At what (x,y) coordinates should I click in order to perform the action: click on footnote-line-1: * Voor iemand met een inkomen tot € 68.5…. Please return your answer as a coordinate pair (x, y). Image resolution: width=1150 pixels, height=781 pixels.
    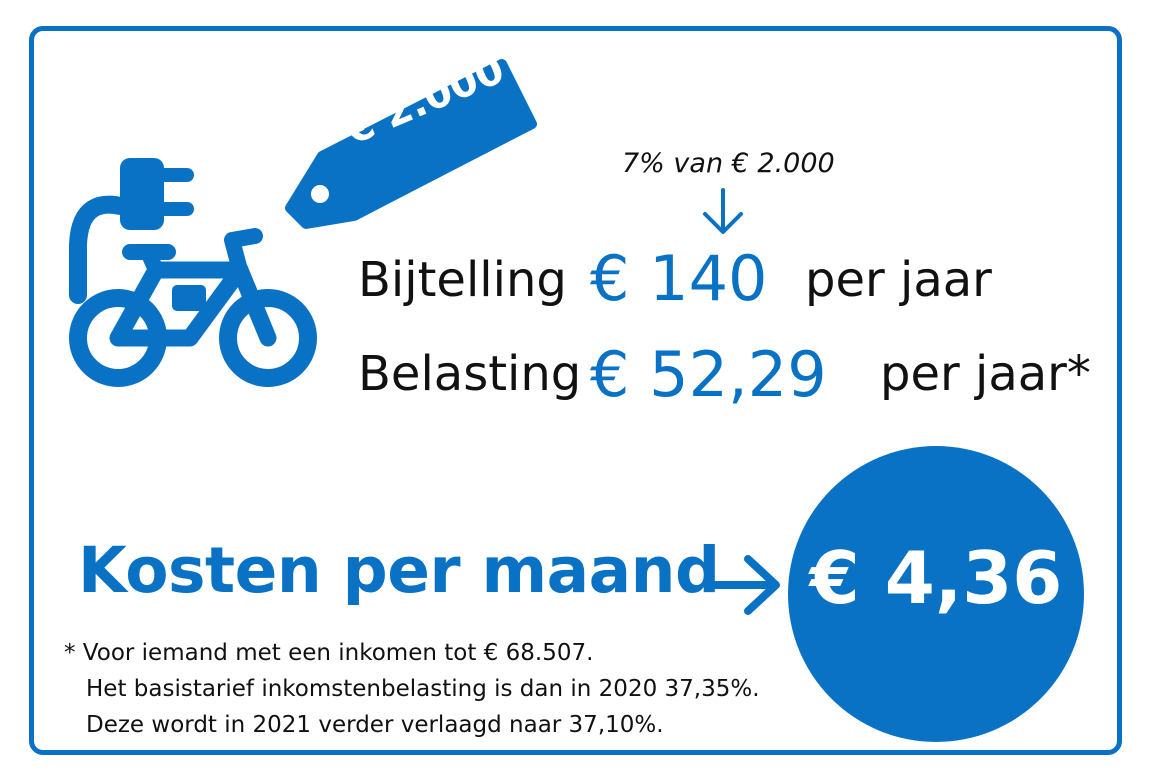
    Looking at the image, I should click on (329, 653).